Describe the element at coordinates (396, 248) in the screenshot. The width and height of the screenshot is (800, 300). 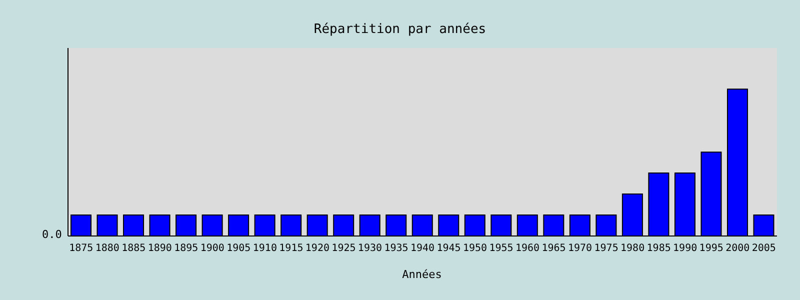
I see `x-tick-label: 1935` at that location.